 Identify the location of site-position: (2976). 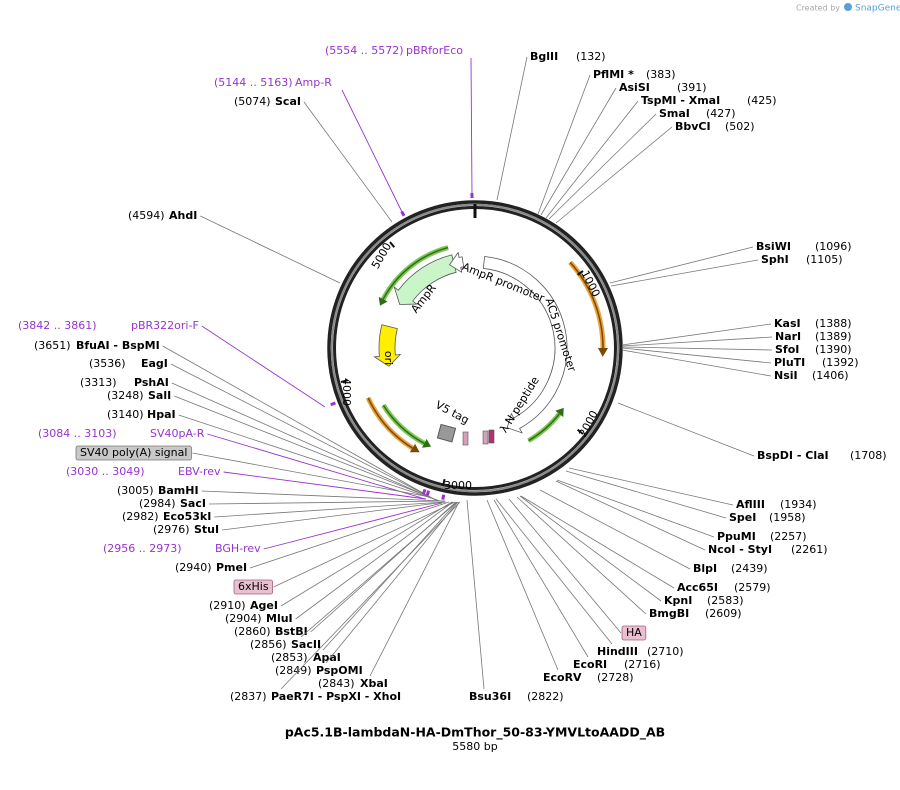
(171, 529).